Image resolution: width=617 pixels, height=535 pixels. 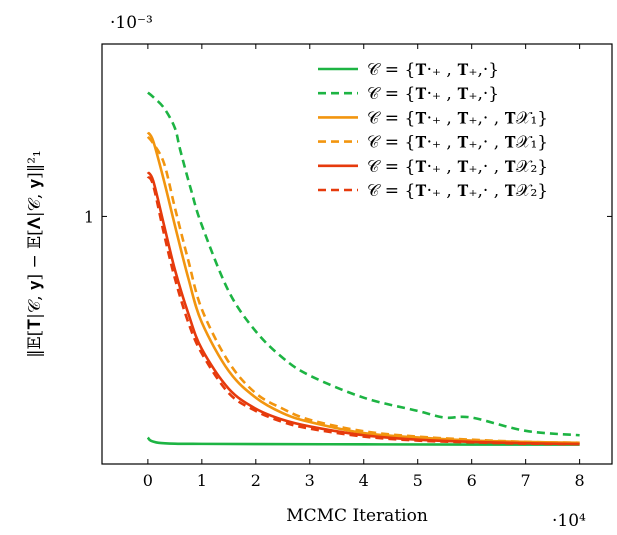 I want to click on legend-label-5: 𝒞 = {𝐓·₊ , 𝐓₊,· , 𝐓𝒳₂}, so click(x=457, y=167).